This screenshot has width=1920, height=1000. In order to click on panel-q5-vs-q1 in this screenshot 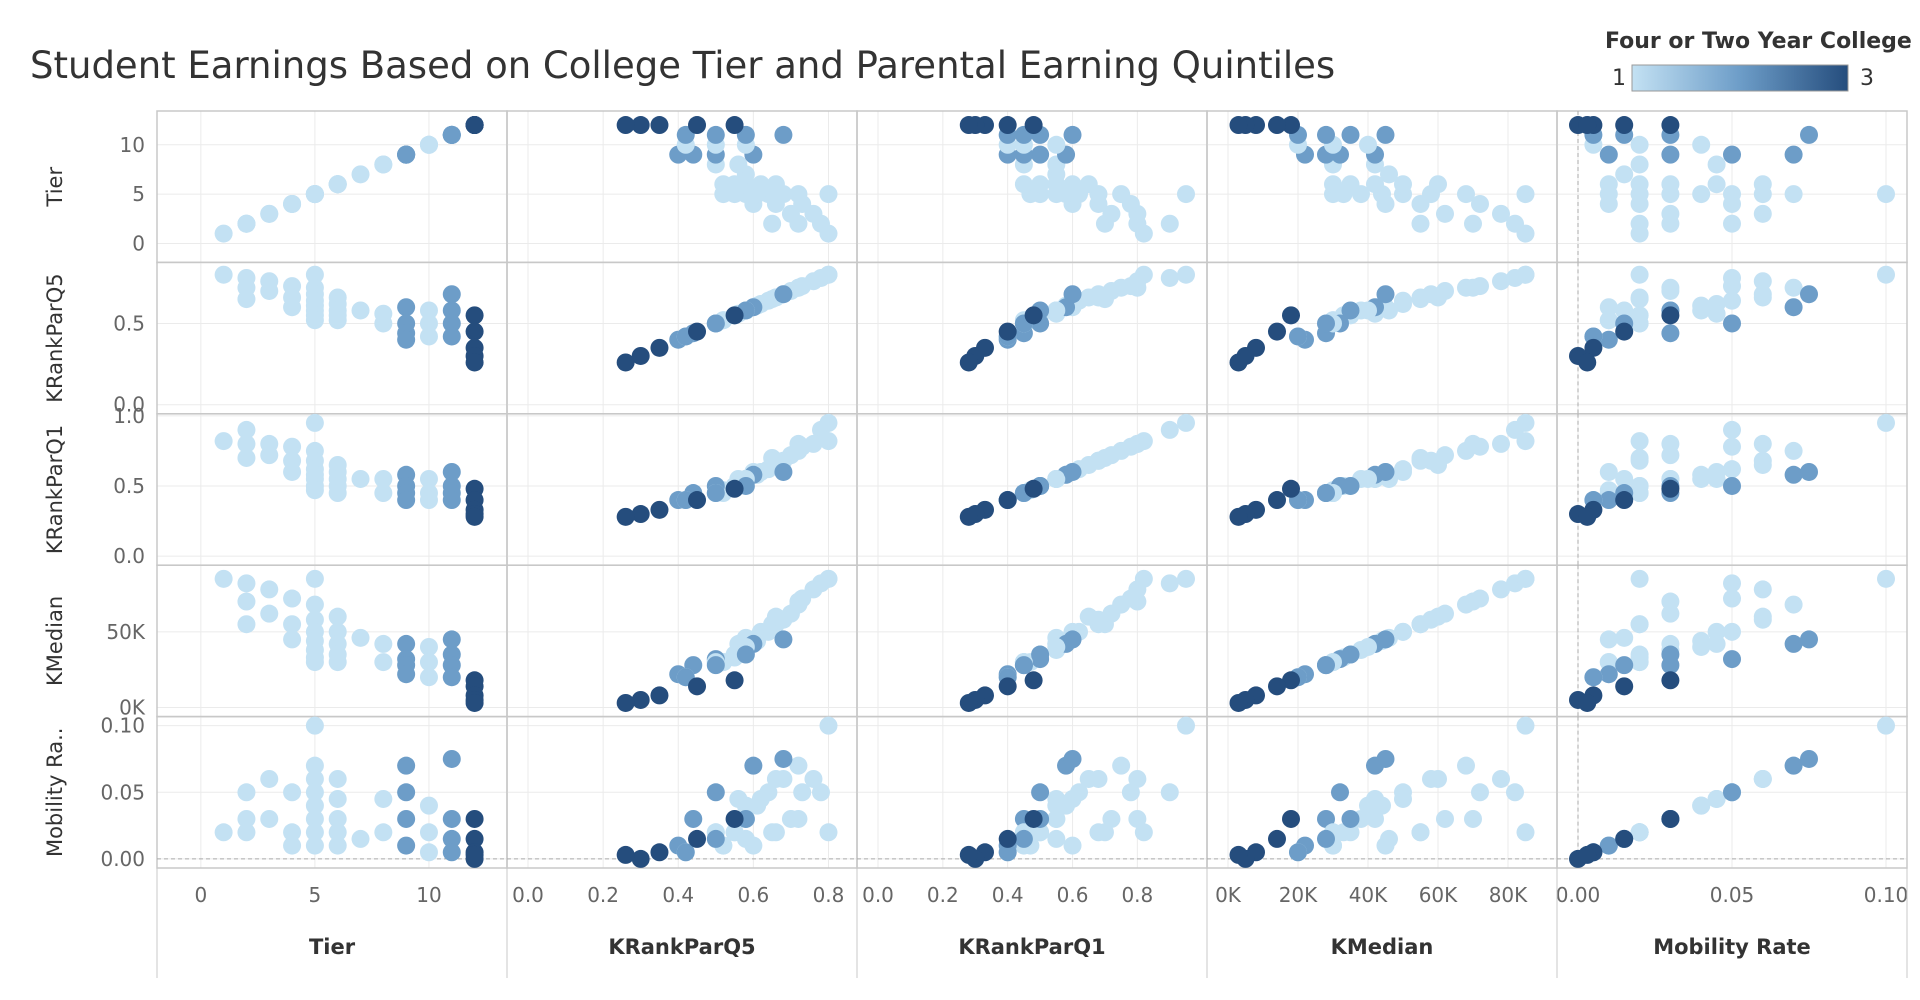, I will do `click(1032, 338)`.